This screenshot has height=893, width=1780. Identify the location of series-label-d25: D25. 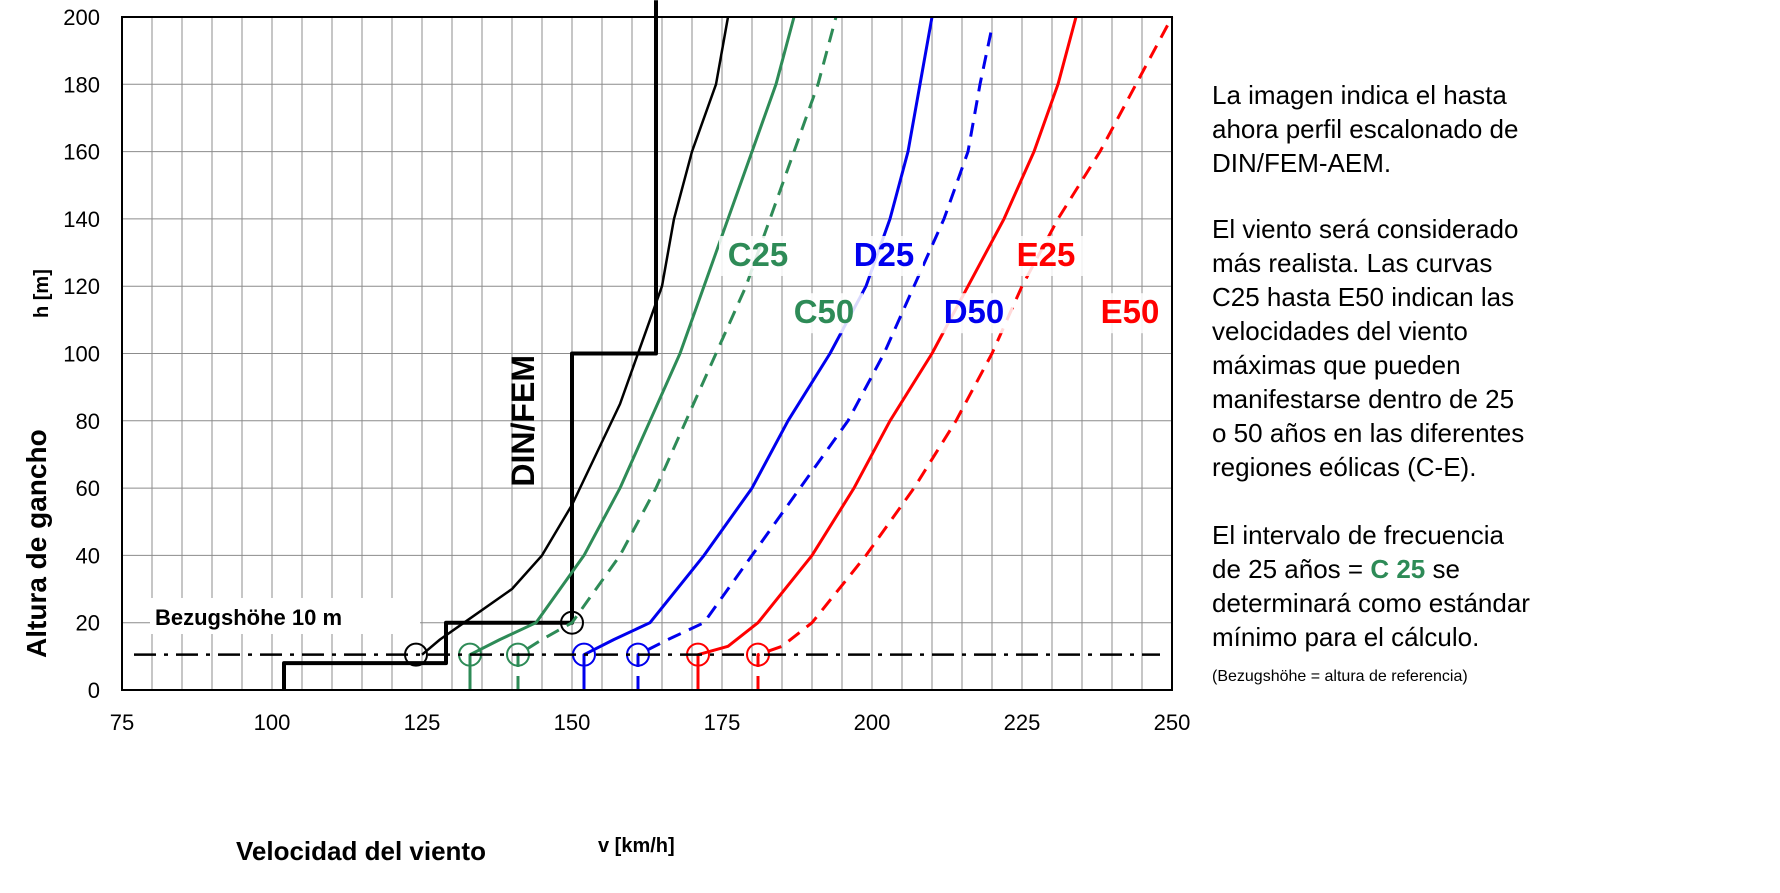
(884, 254).